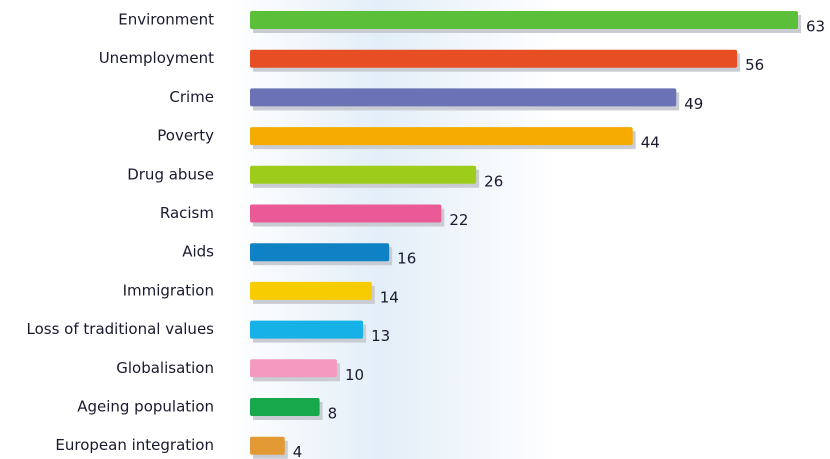  What do you see at coordinates (333, 414) in the screenshot?
I see `value-label: 8` at bounding box center [333, 414].